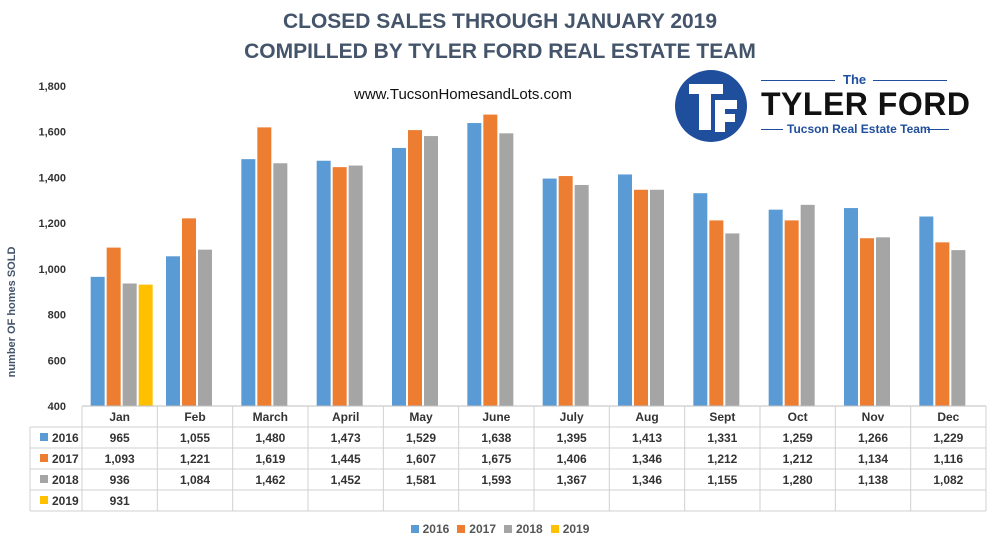 The height and width of the screenshot is (549, 1000). Describe the element at coordinates (65, 438) in the screenshot. I see `table-series-label: 2016` at that location.